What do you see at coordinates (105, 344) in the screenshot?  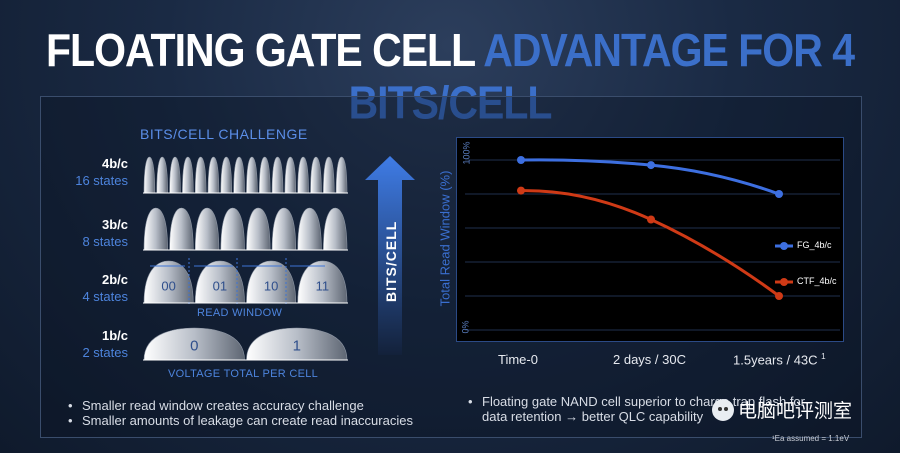 I see `row-label-1bc: 1b/c 2 states` at bounding box center [105, 344].